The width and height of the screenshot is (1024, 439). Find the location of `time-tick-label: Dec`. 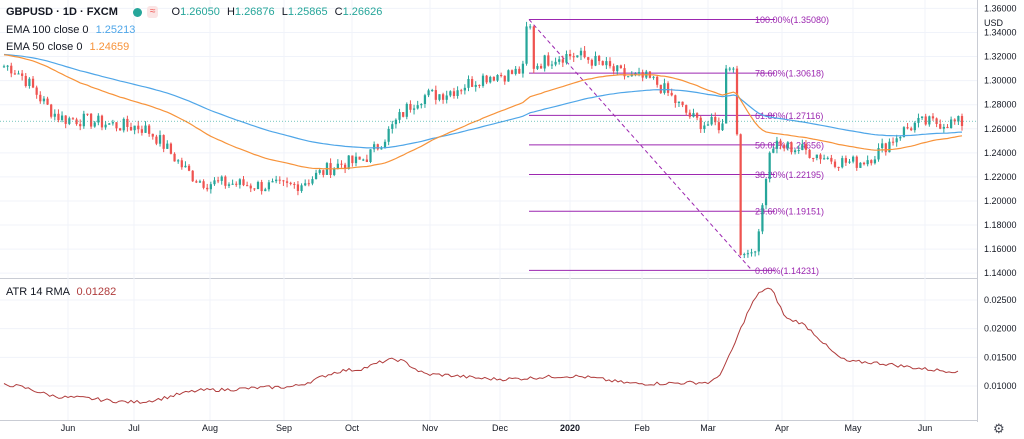

time-tick-label: Dec is located at coordinates (500, 428).